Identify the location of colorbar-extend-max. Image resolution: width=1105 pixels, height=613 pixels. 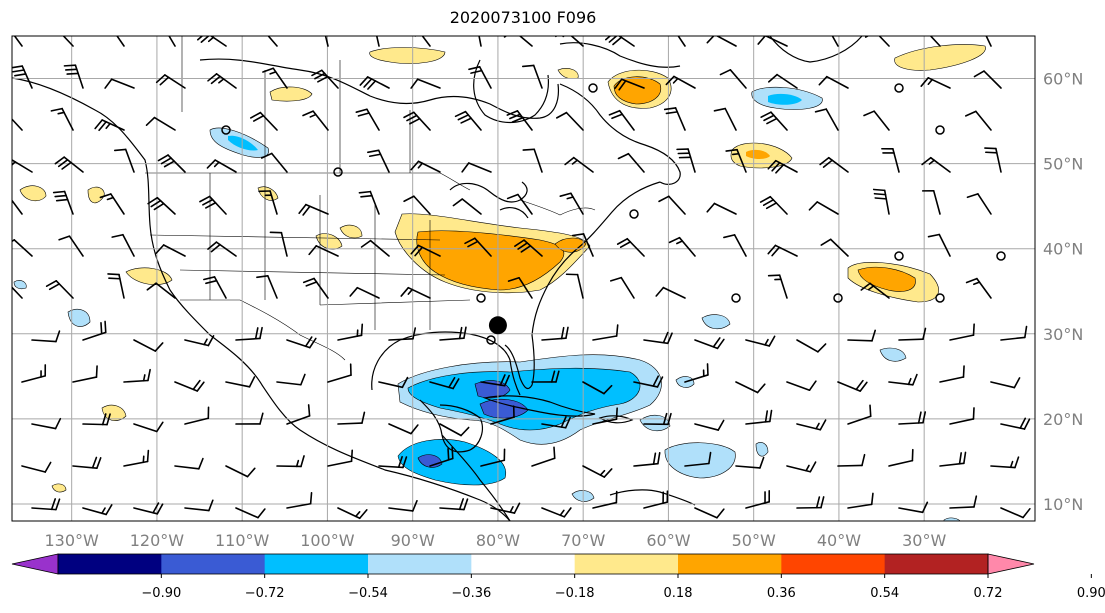
(1011, 564).